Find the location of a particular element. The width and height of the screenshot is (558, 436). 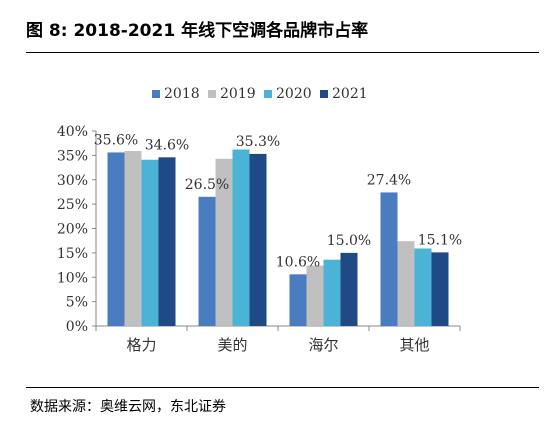

y-tick-label: 0% is located at coordinates (77, 327).